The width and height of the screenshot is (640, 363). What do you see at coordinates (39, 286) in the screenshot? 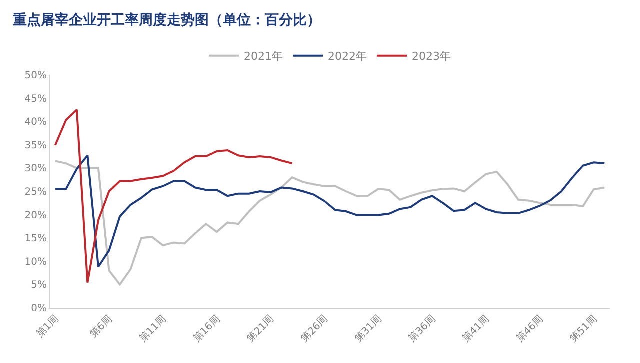
I see `y-tick-label: 5%` at bounding box center [39, 286].